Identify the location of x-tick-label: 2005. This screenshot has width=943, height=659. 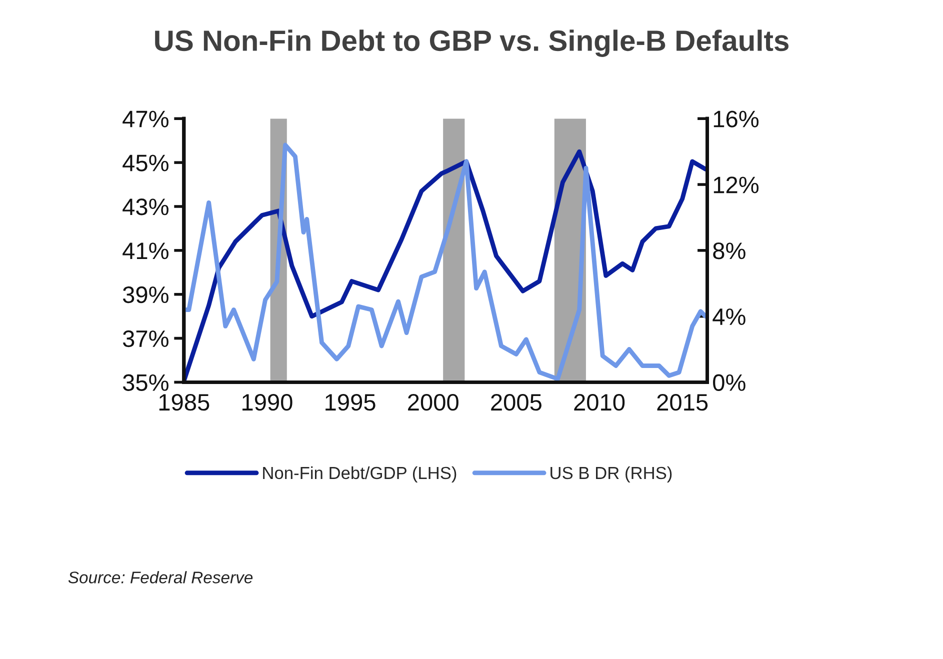
(516, 402).